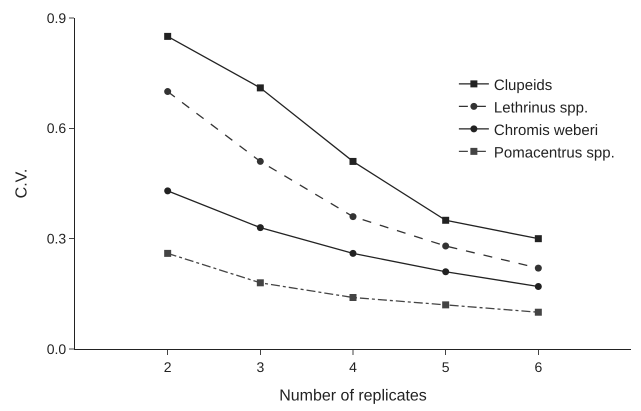 This screenshot has height=411, width=641. Describe the element at coordinates (446, 366) in the screenshot. I see `x-tick-label: 5` at that location.